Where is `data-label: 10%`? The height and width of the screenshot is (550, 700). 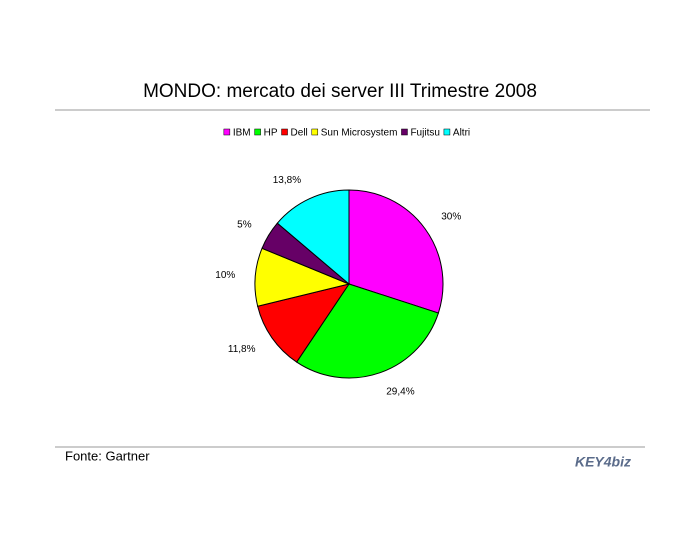
data-label: 10% is located at coordinates (225, 275).